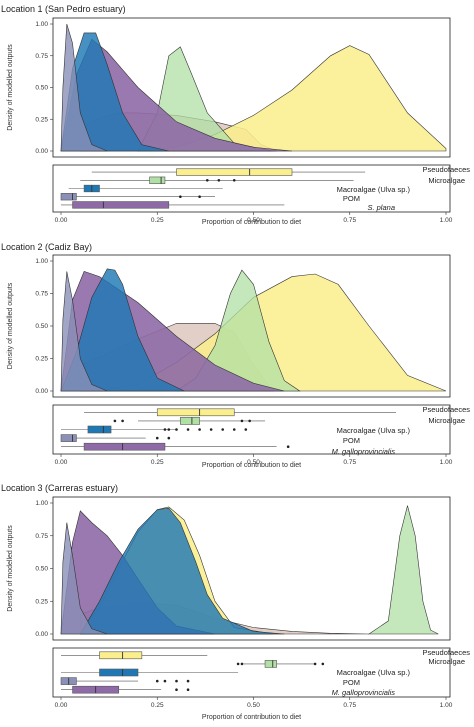 The image size is (474, 727). I want to click on box-m-galloprovincialis, so click(124, 446).